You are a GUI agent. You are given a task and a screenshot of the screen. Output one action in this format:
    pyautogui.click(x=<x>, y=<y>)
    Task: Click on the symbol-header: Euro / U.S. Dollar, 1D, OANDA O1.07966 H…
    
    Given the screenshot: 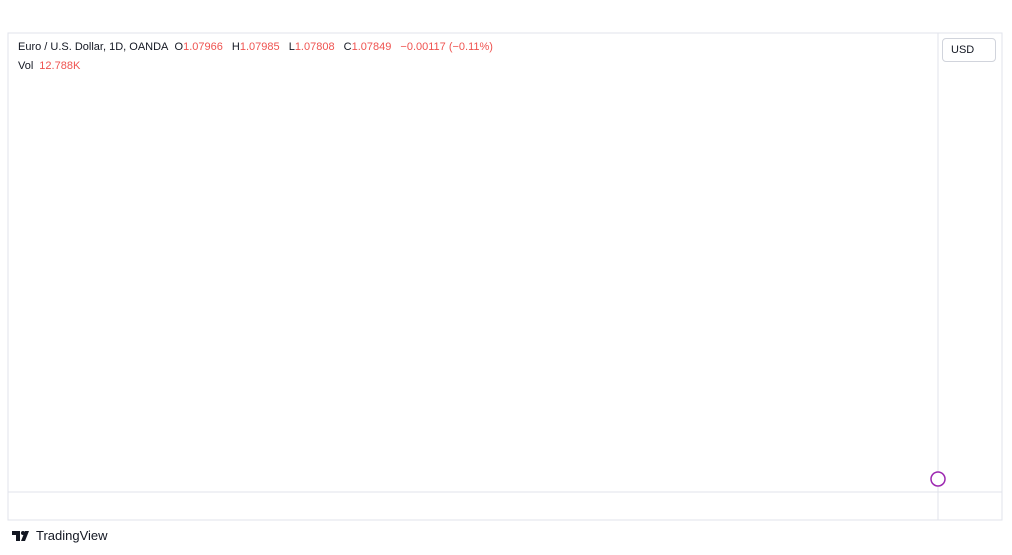 What is the action you would take?
    pyautogui.click(x=258, y=47)
    